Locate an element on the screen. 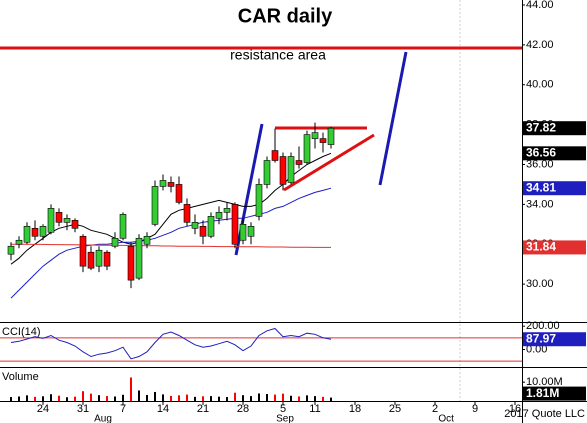  y-tick-label: 36.00 is located at coordinates (540, 164).